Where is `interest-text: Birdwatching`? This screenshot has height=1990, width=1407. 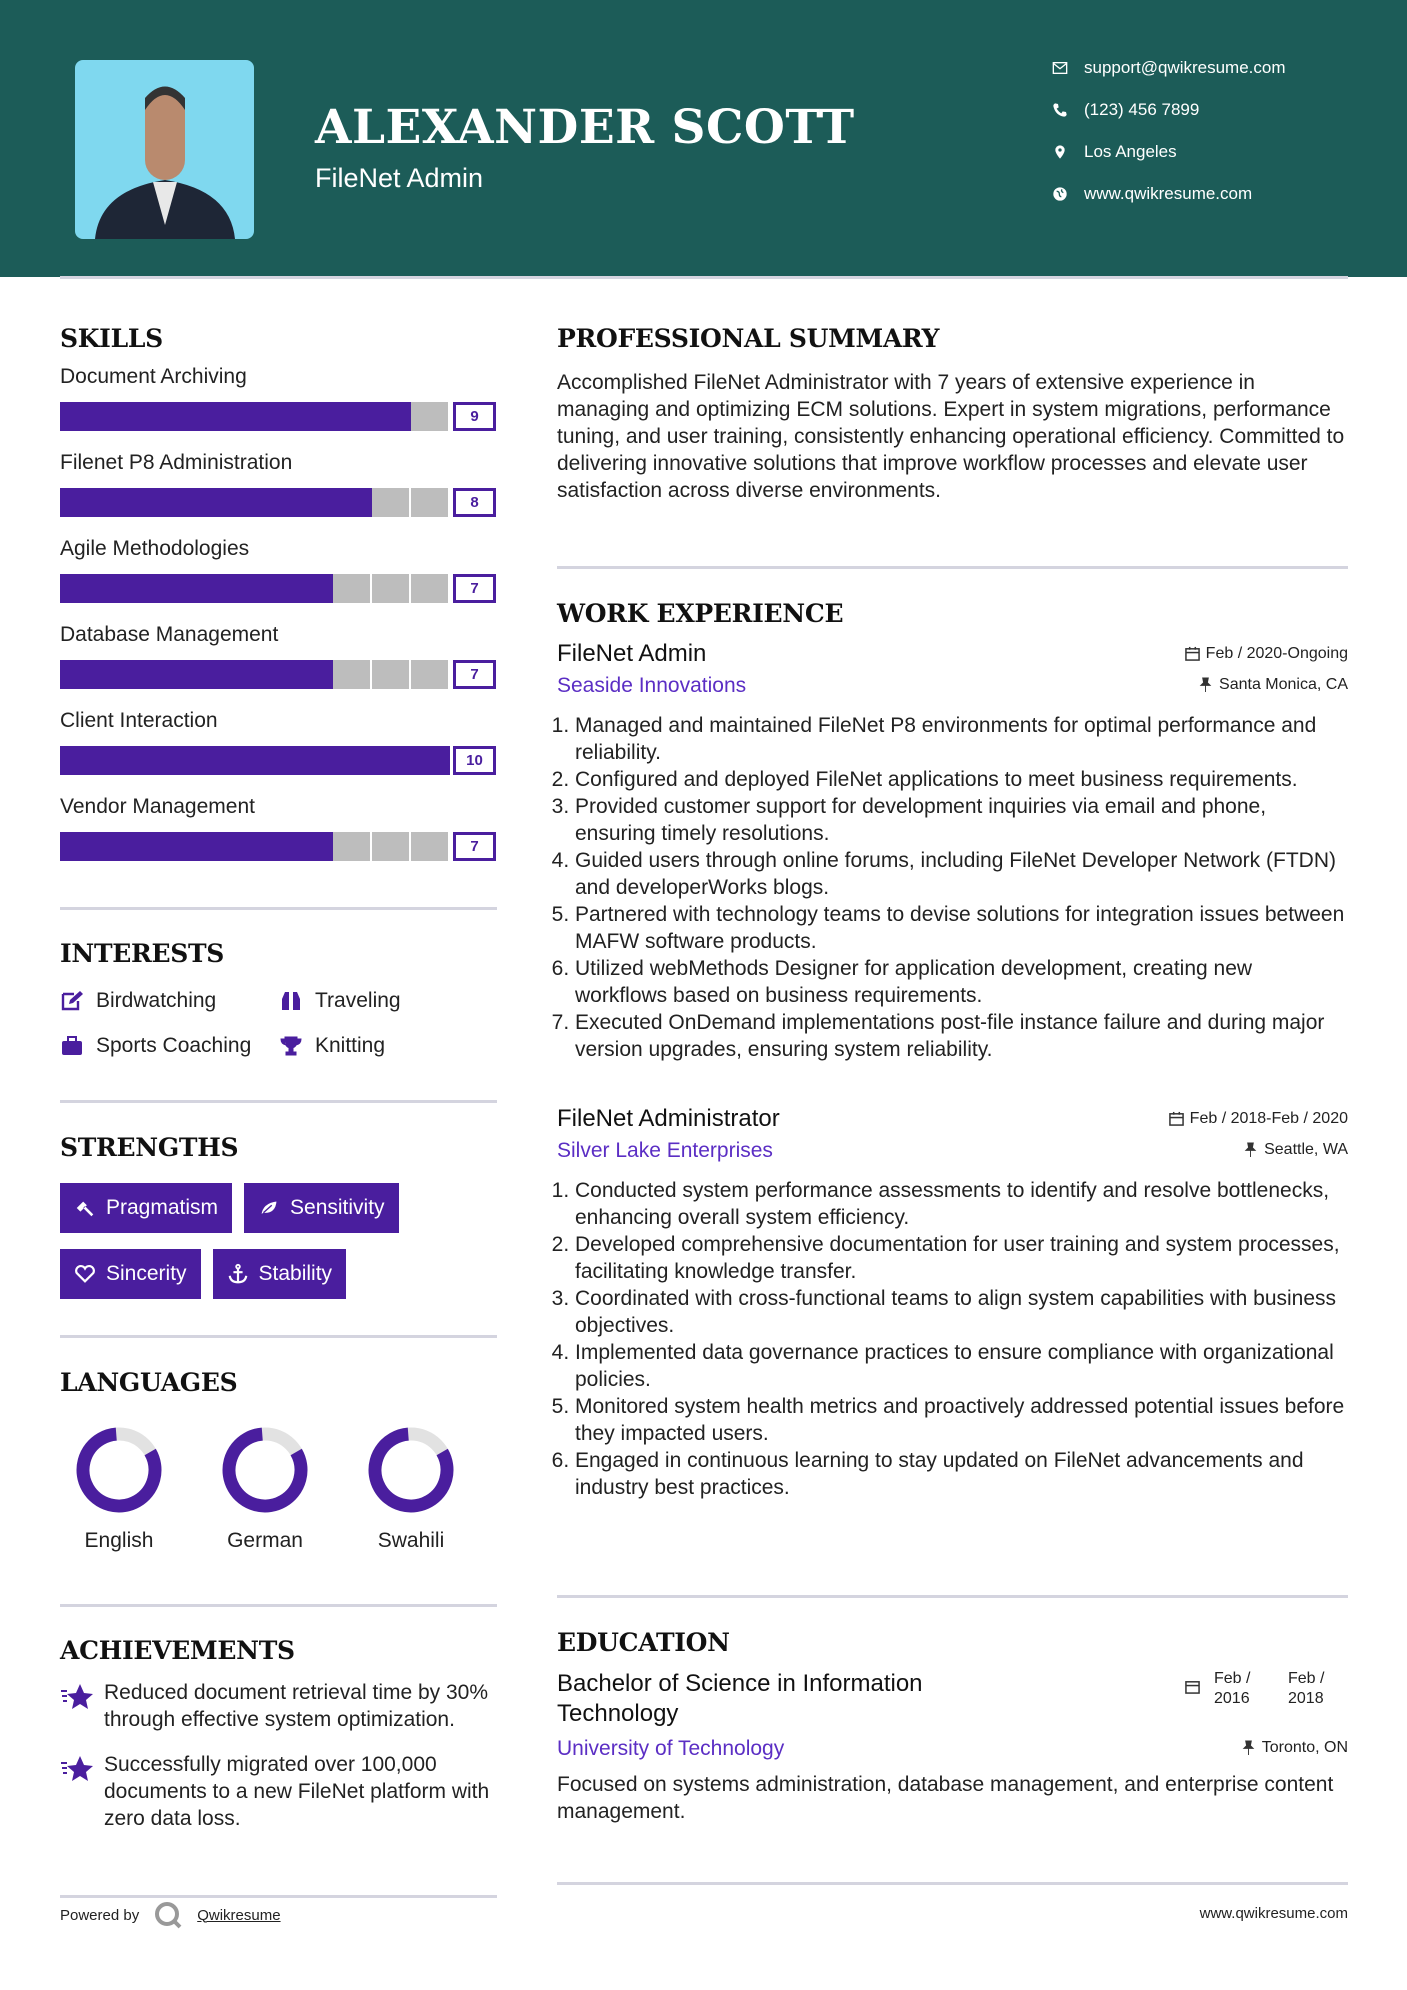
interest-text: Birdwatching is located at coordinates (156, 1000).